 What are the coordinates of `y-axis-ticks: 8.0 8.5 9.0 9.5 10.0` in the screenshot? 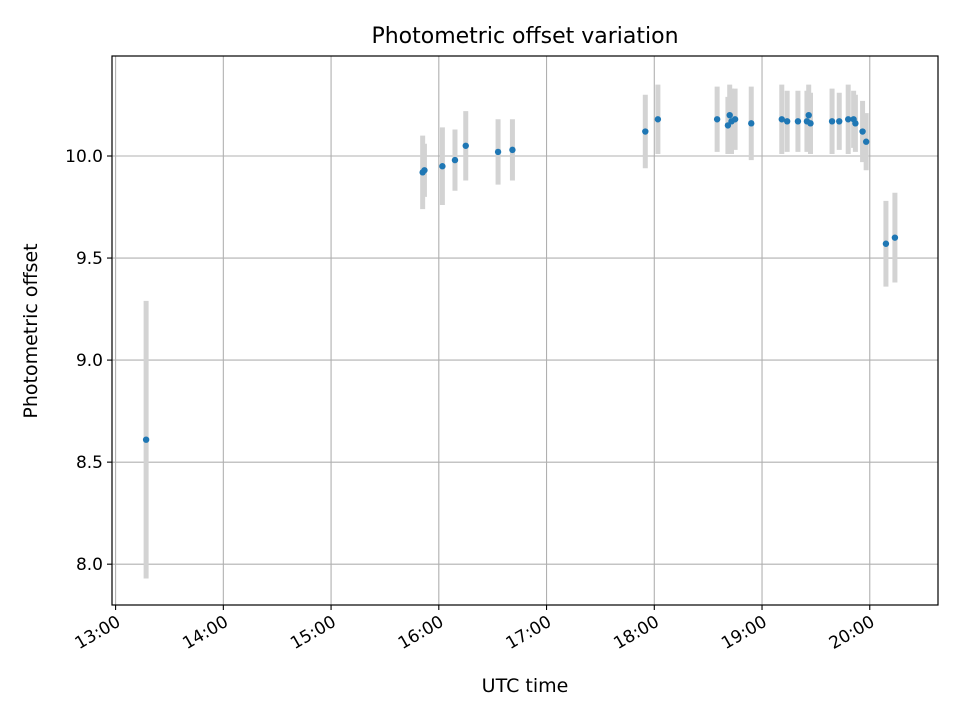 It's located at (88, 361).